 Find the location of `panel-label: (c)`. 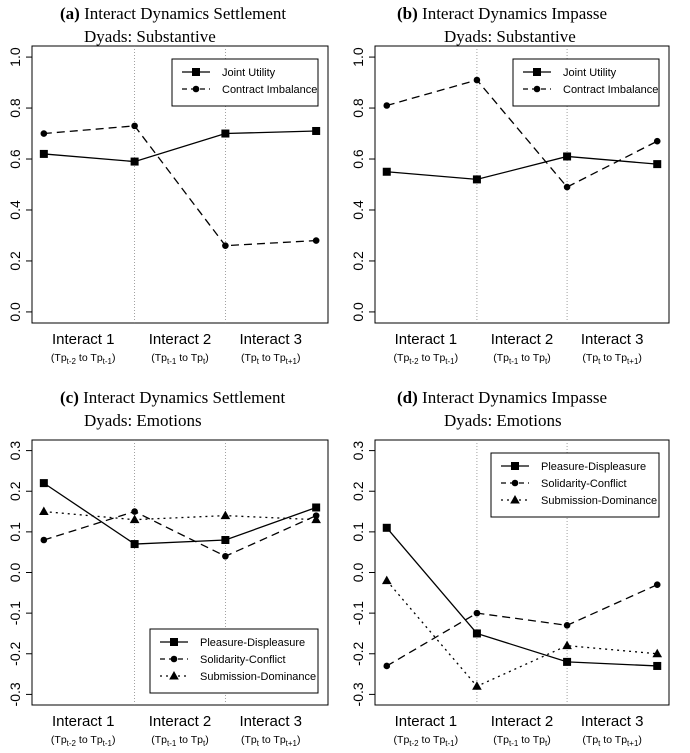

panel-label: (c) is located at coordinates (69, 397).